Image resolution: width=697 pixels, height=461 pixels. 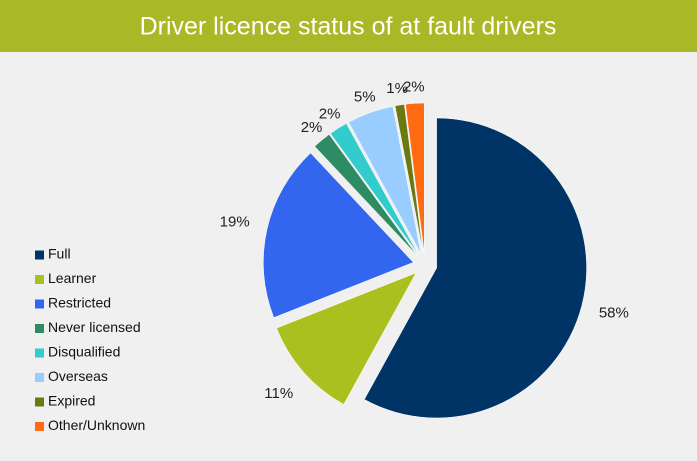 I want to click on legend-label: Expired, so click(x=71, y=401).